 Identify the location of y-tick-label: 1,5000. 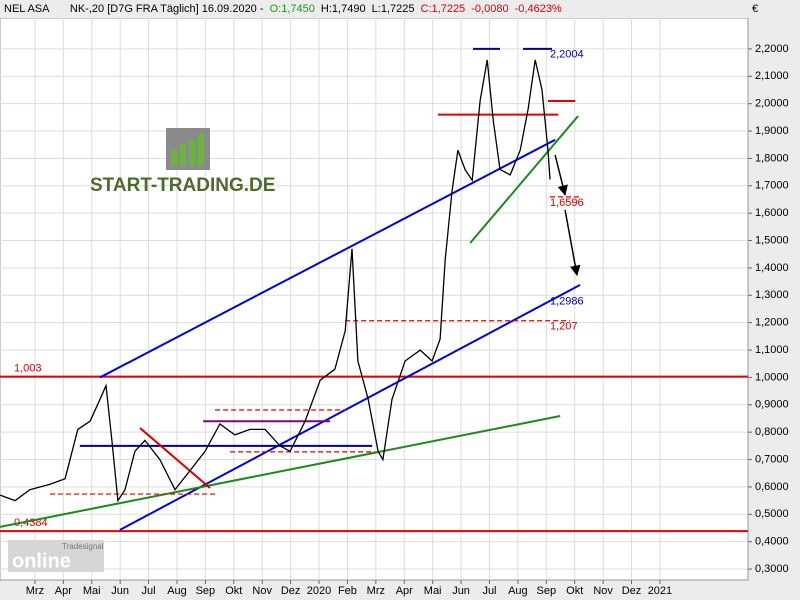
(772, 240).